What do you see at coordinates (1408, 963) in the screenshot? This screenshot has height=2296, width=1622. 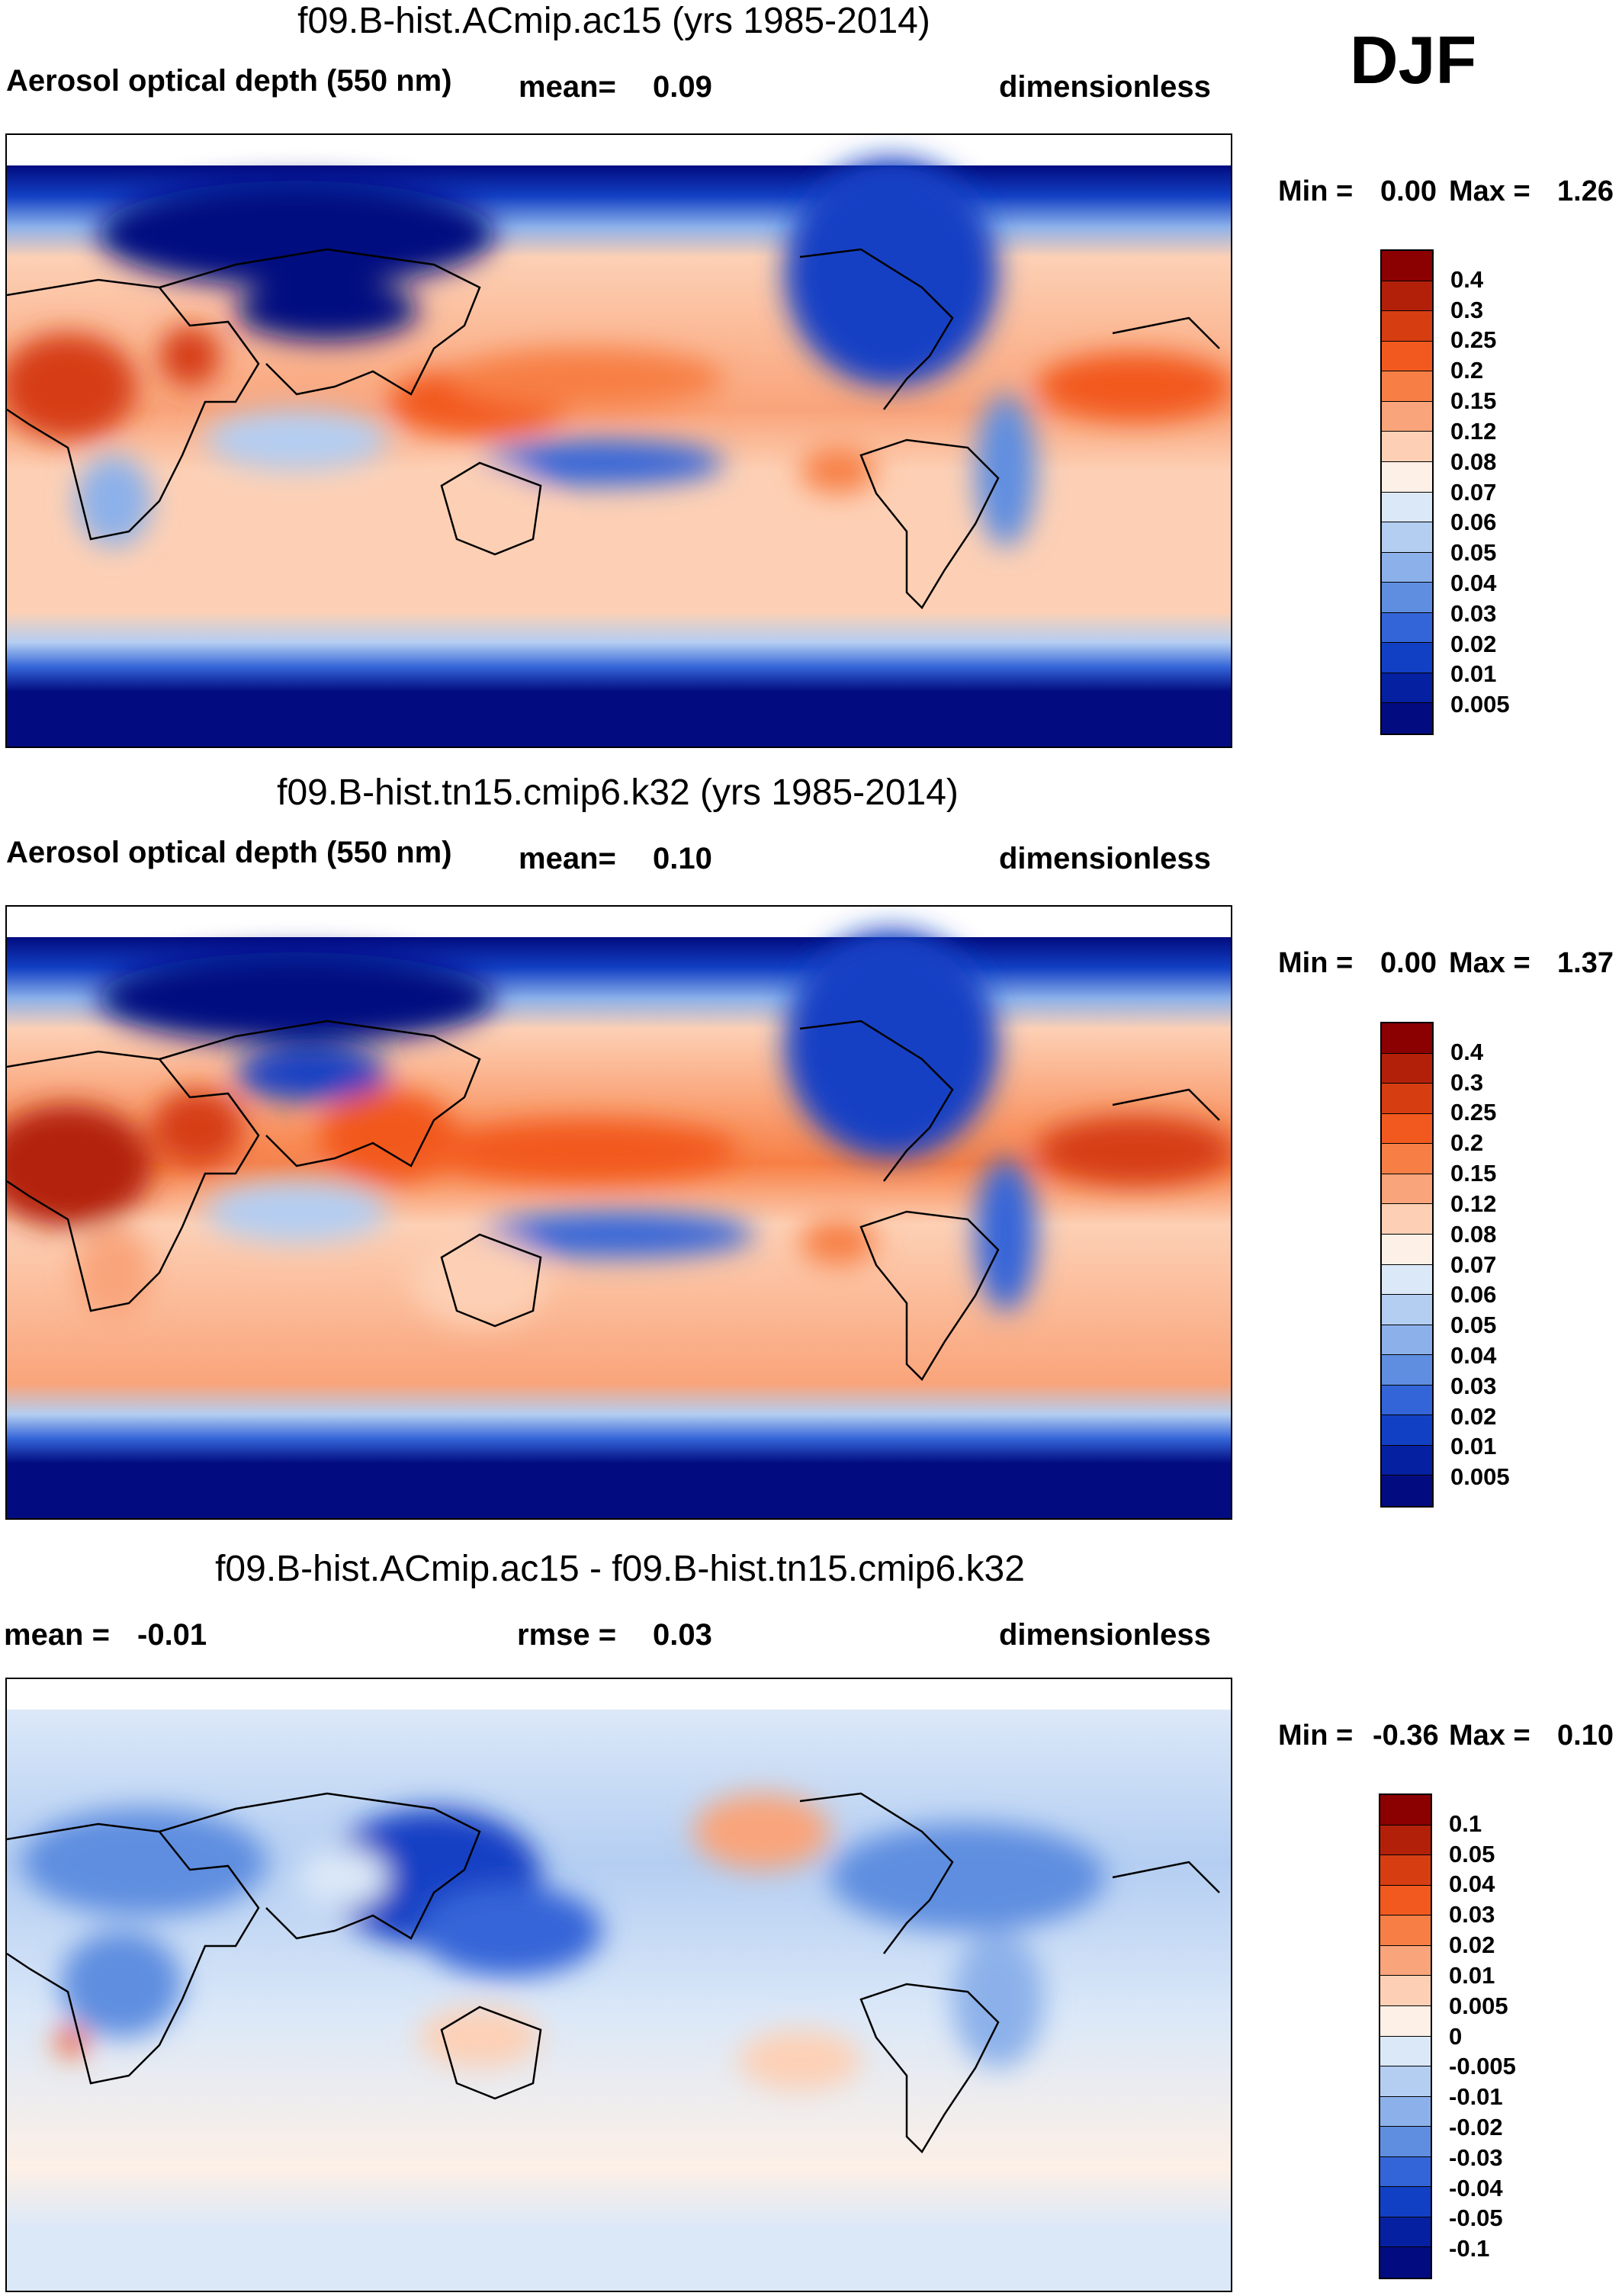 I see `panel2-min-value: 0.00` at bounding box center [1408, 963].